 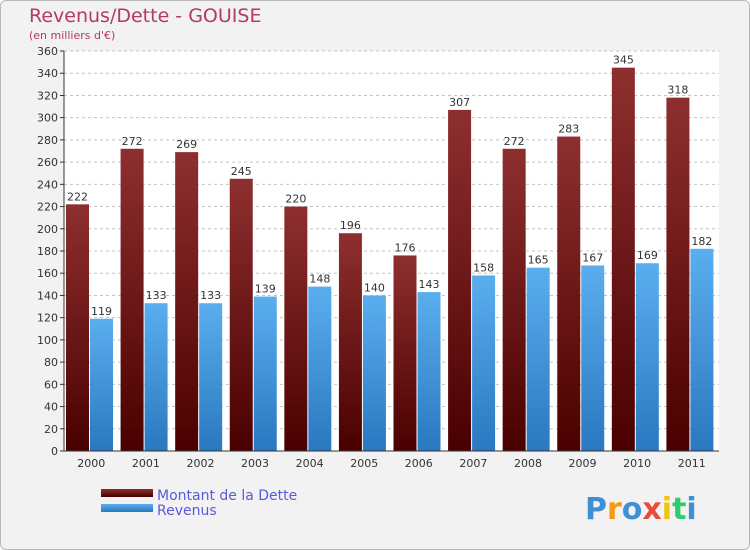 What do you see at coordinates (186, 144) in the screenshot?
I see `value-label-debt: 269` at bounding box center [186, 144].